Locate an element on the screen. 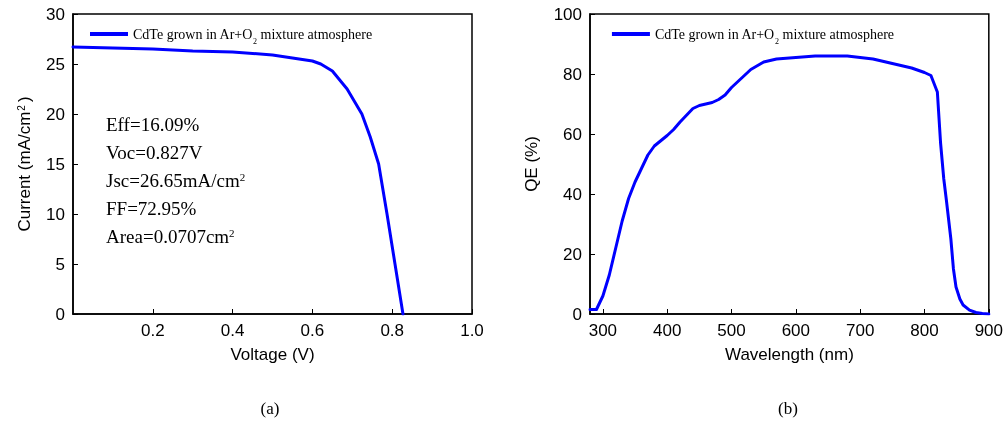  y-tick-label: 80 is located at coordinates (572, 74).